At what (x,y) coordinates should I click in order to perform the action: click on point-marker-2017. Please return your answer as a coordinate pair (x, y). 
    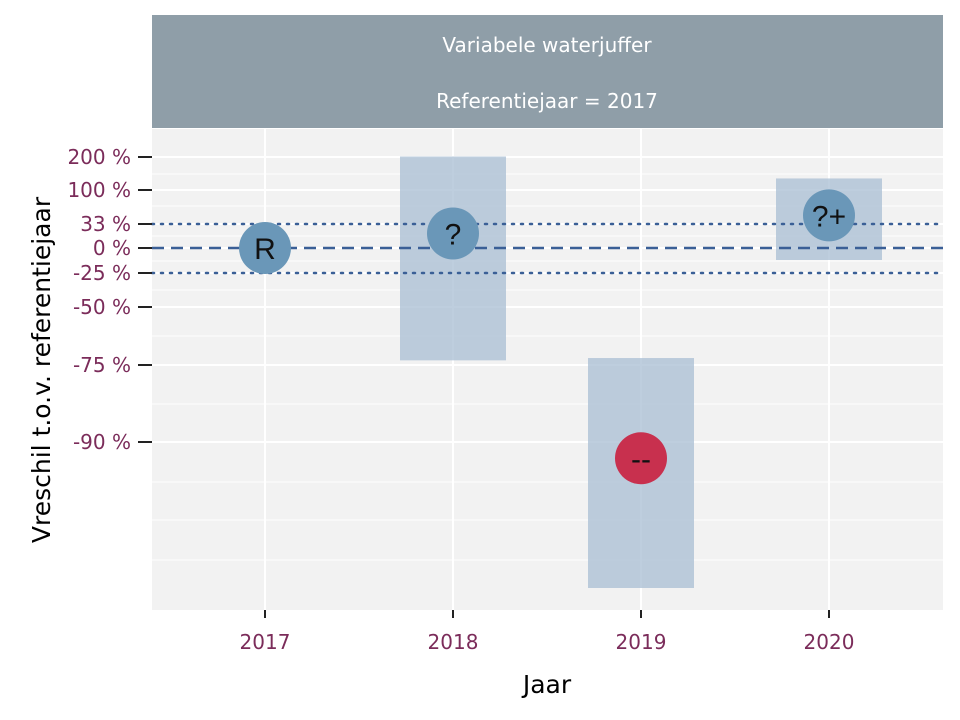
    Looking at the image, I should click on (265, 248).